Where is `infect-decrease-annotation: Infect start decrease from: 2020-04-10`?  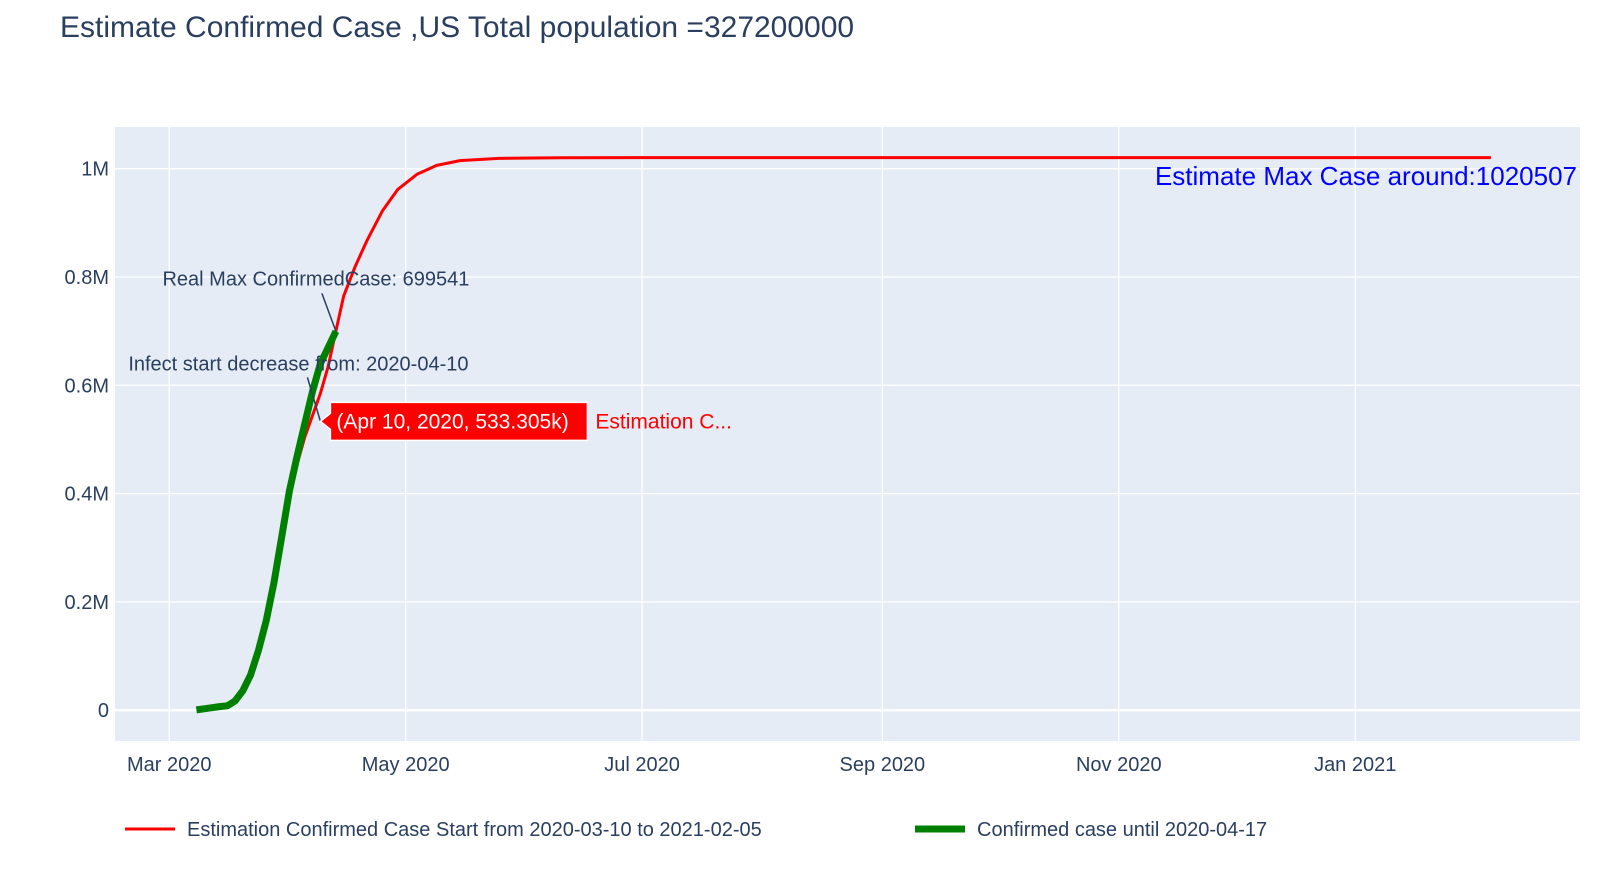 infect-decrease-annotation: Infect start decrease from: 2020-04-10 is located at coordinates (298, 364).